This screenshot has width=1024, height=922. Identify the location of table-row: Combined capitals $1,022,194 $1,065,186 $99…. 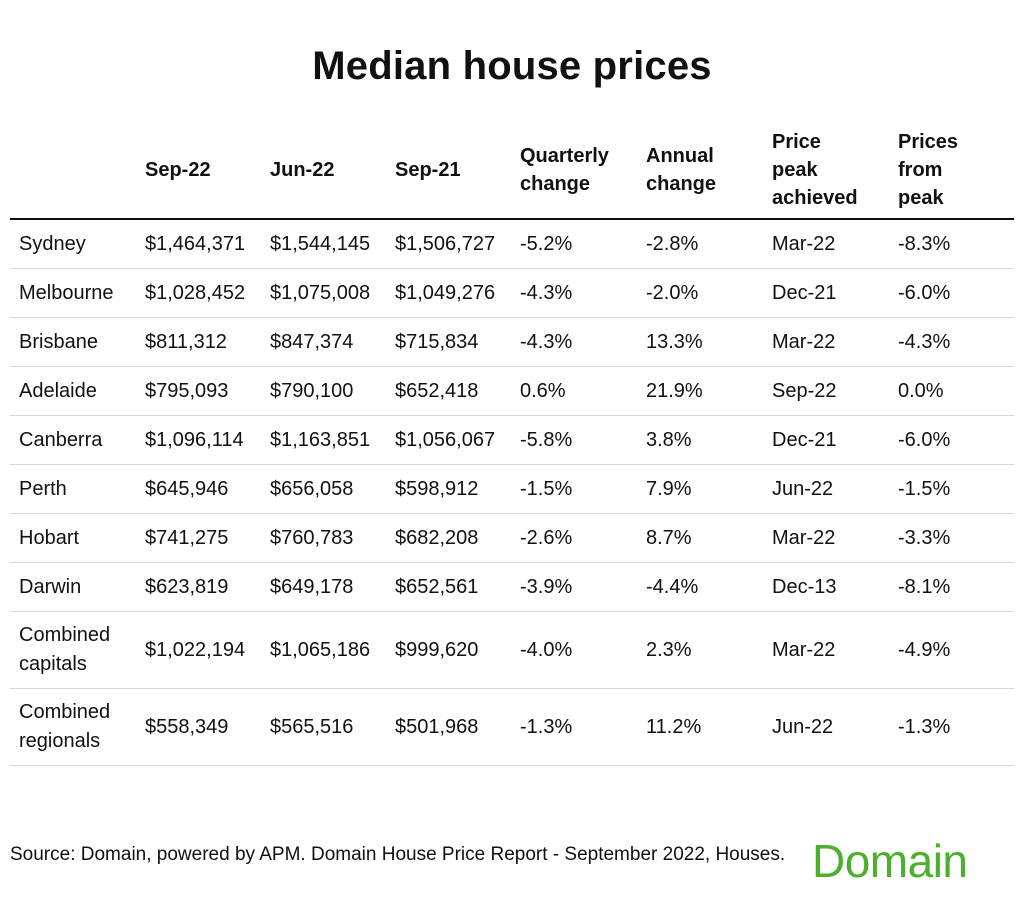
(512, 650).